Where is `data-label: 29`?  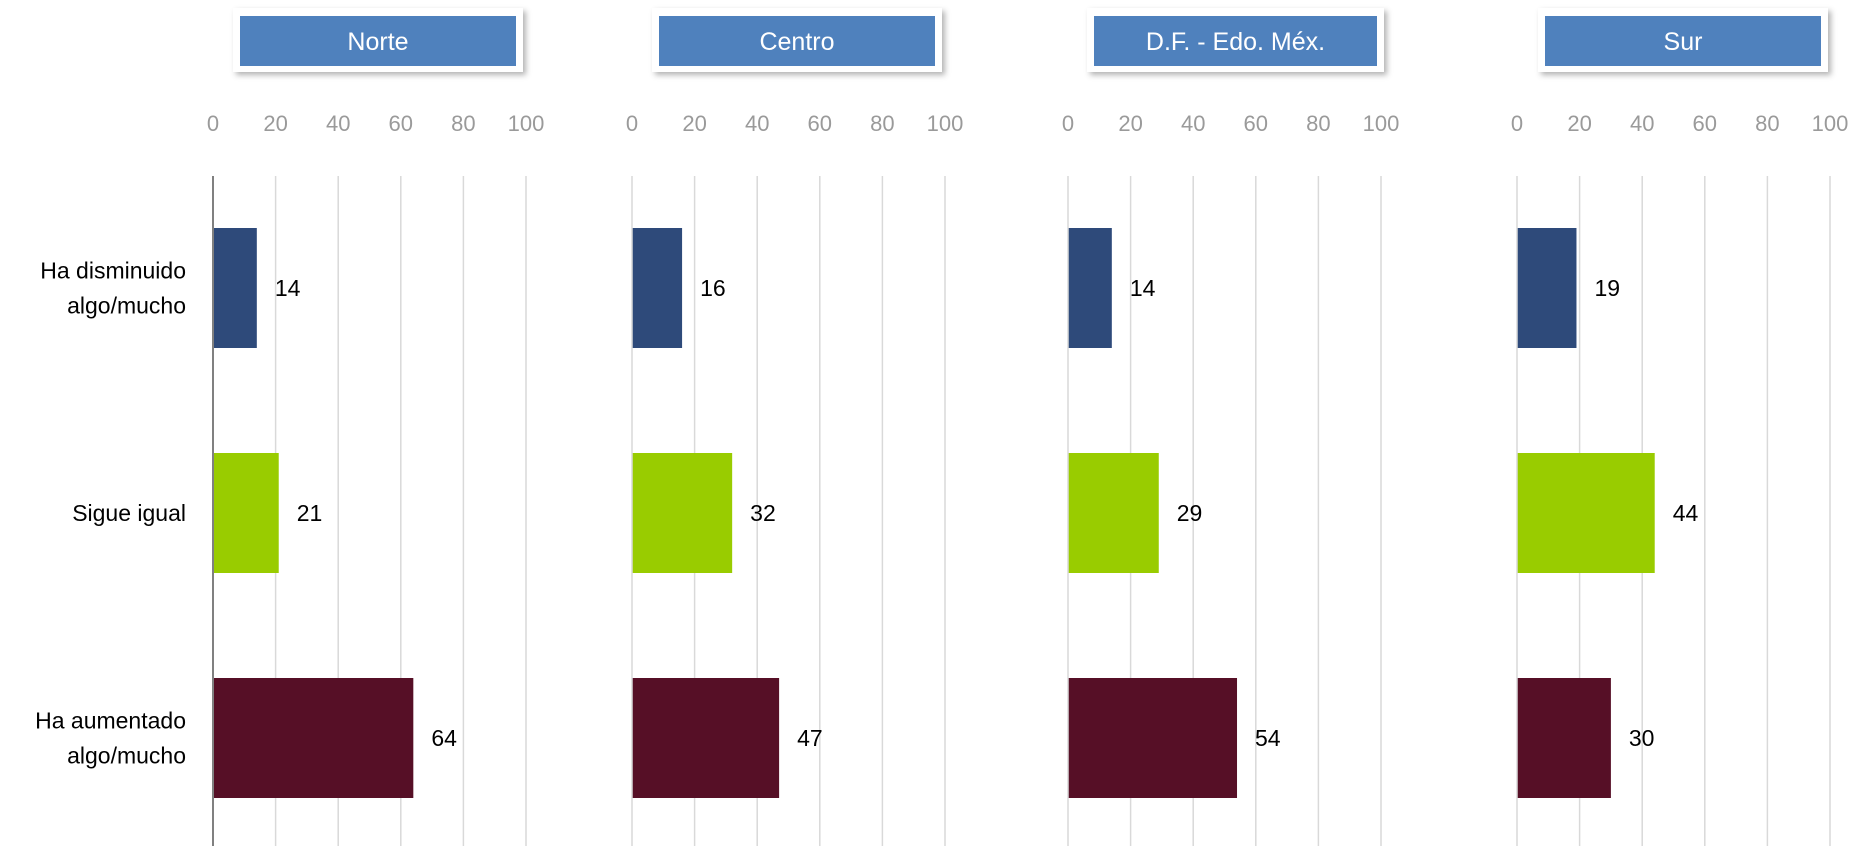
data-label: 29 is located at coordinates (1190, 513).